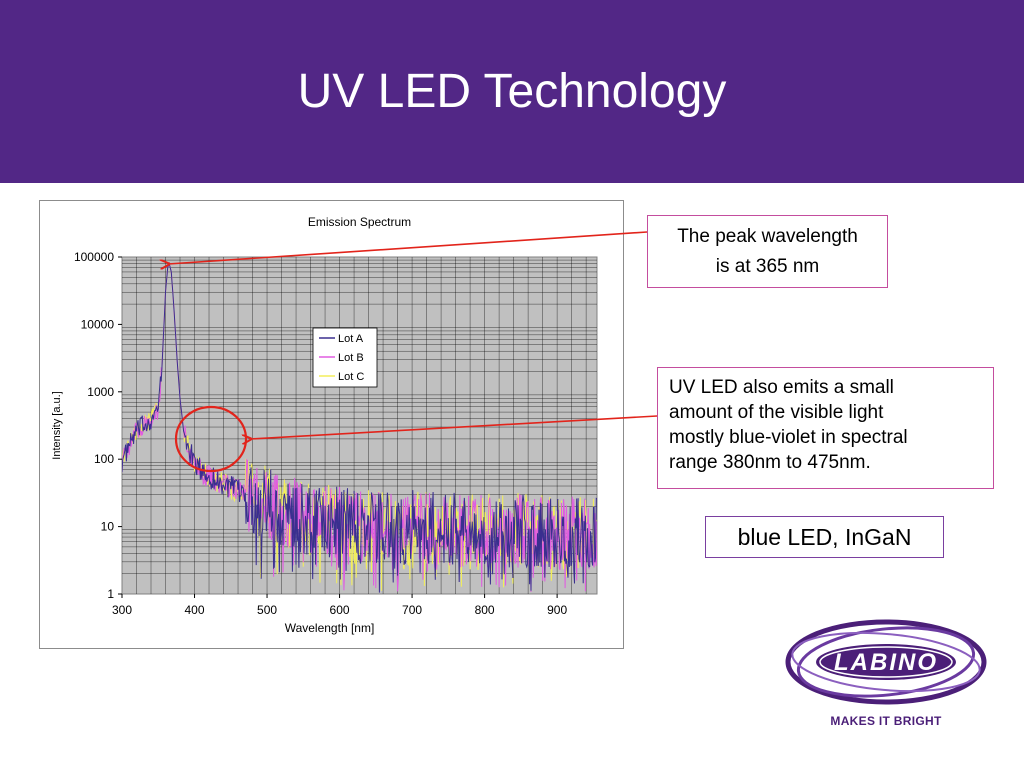 The height and width of the screenshot is (768, 1024). I want to click on x-tick-label: 800, so click(485, 610).